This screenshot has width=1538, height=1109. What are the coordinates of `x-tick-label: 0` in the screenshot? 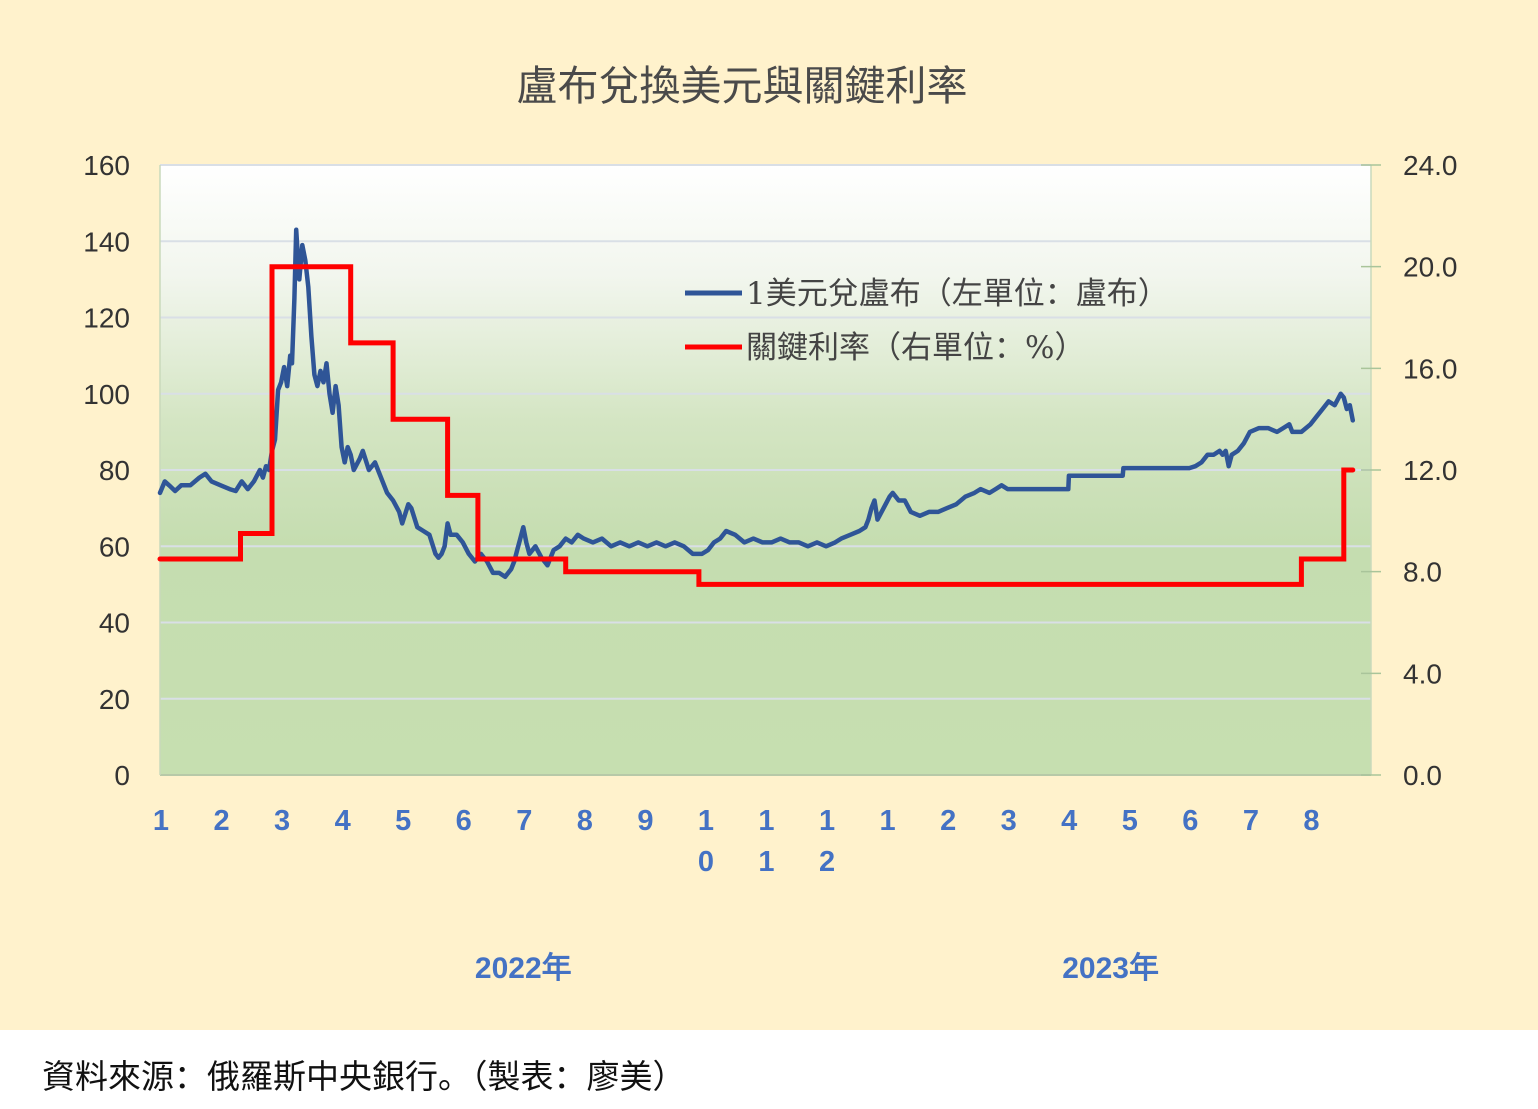 It's located at (706, 862).